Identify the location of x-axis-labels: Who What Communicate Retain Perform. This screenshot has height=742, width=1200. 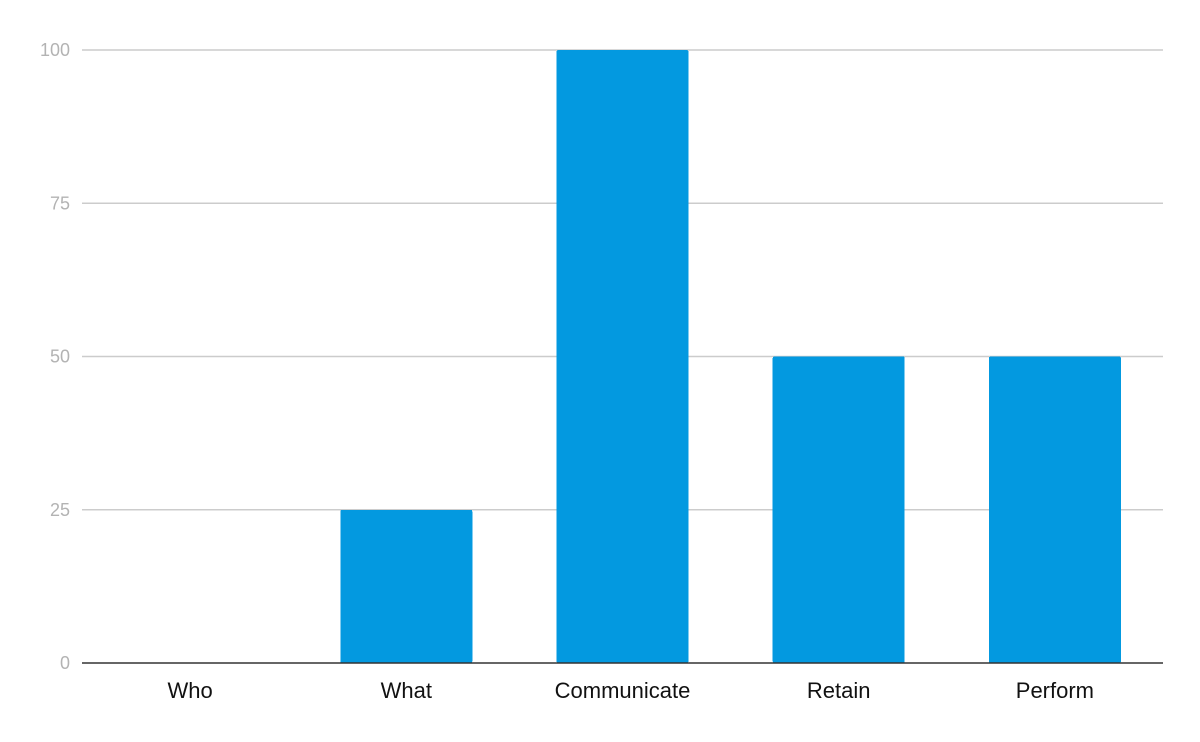
(630, 690).